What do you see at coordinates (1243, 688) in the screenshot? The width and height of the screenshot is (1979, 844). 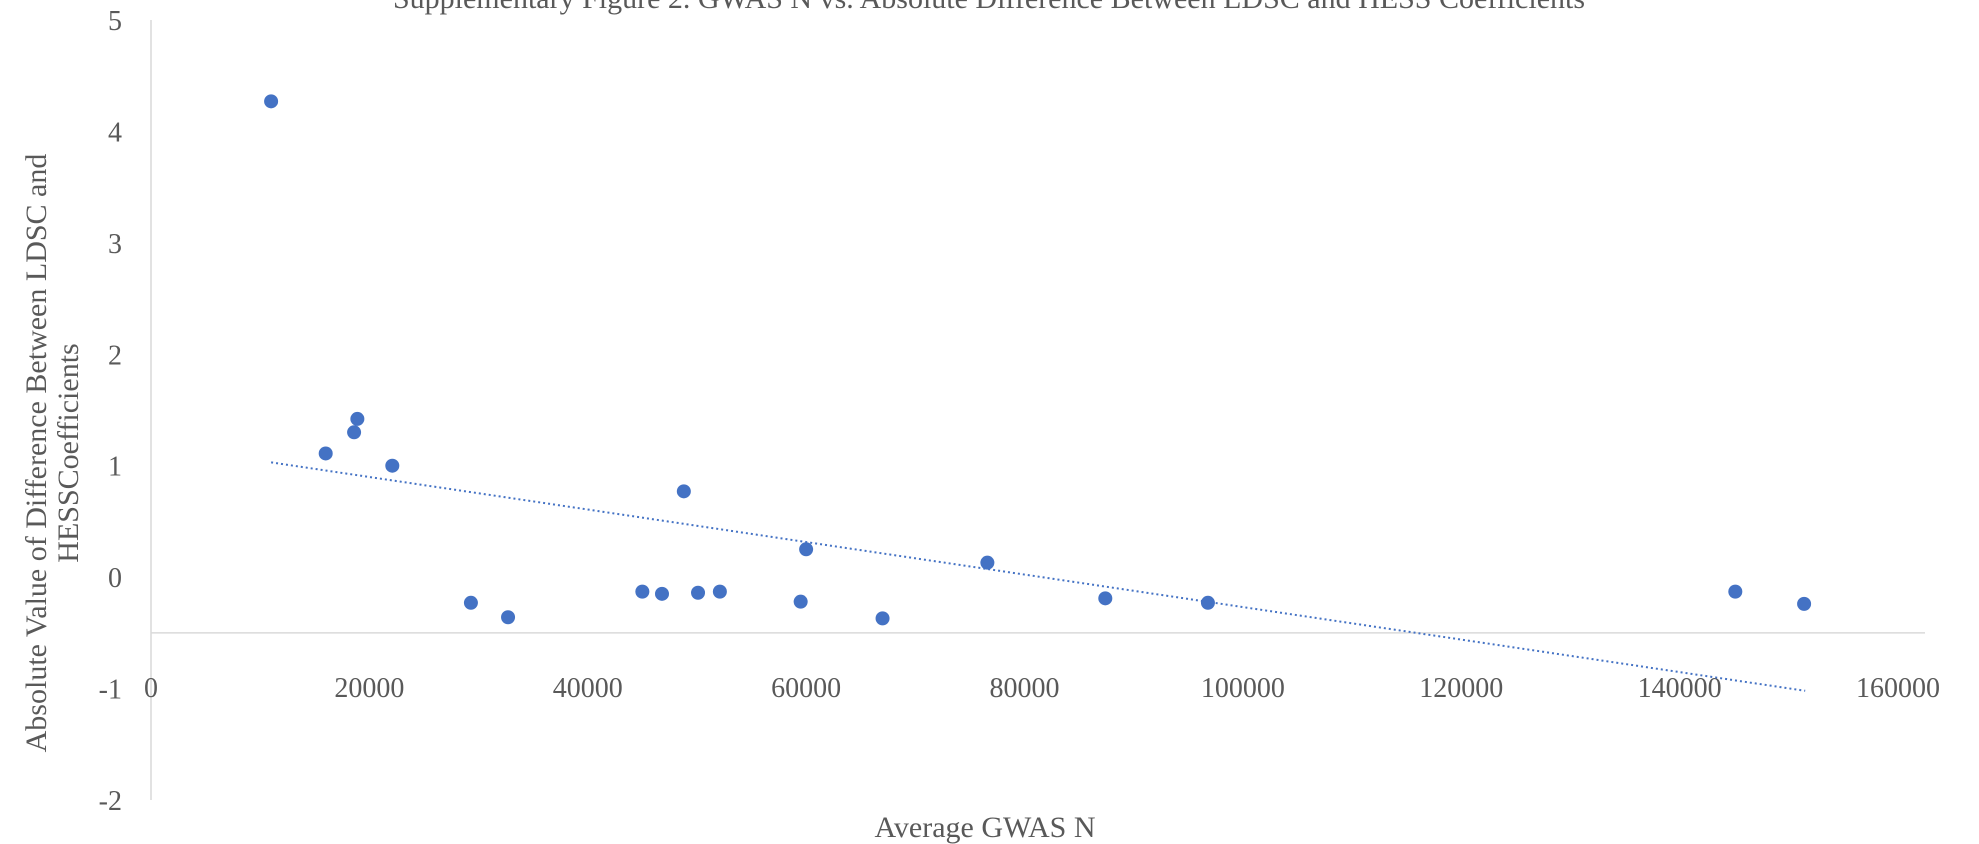 I see `x-tick-label: 100000` at bounding box center [1243, 688].